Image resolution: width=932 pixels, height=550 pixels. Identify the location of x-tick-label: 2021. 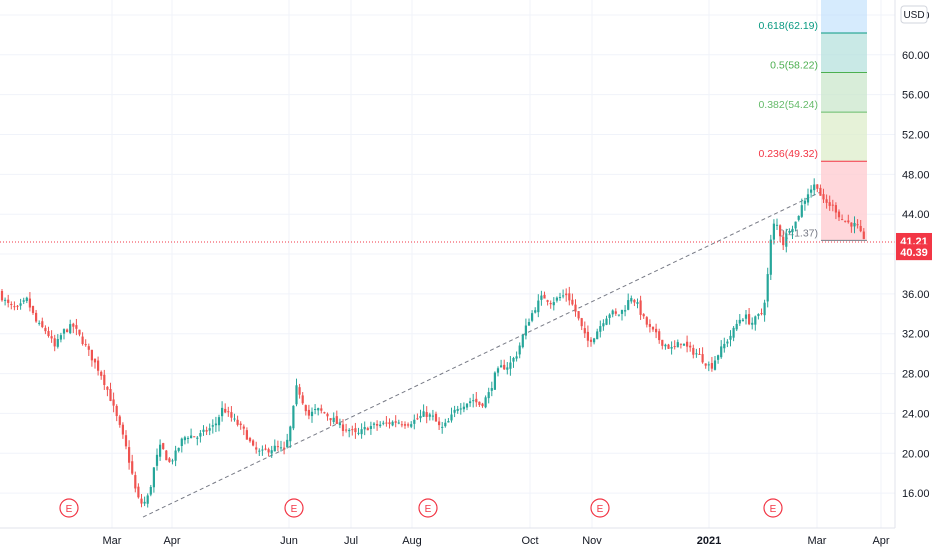
(709, 541).